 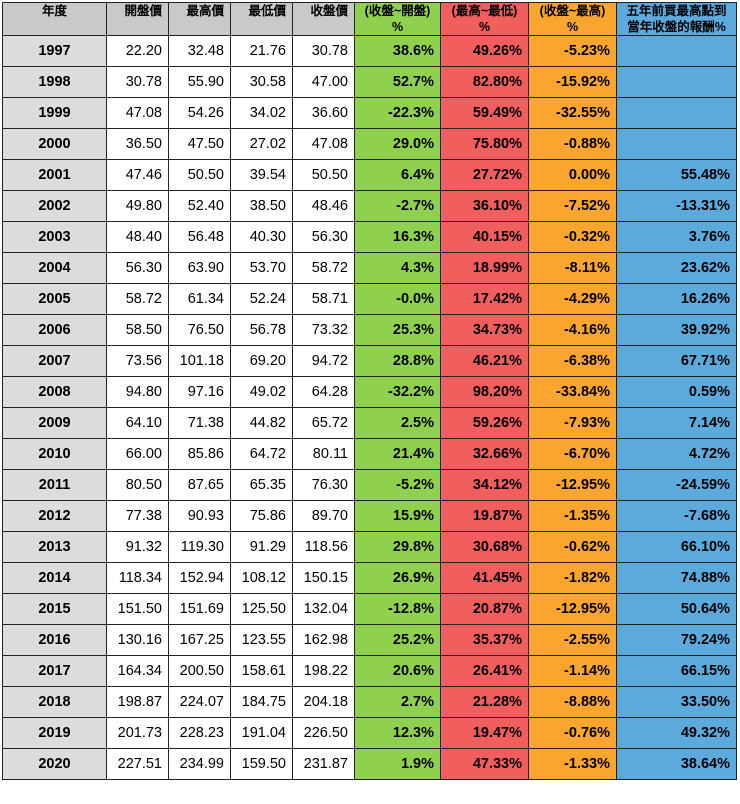 What do you see at coordinates (676, 51) in the screenshot?
I see `cell-five-year-return` at bounding box center [676, 51].